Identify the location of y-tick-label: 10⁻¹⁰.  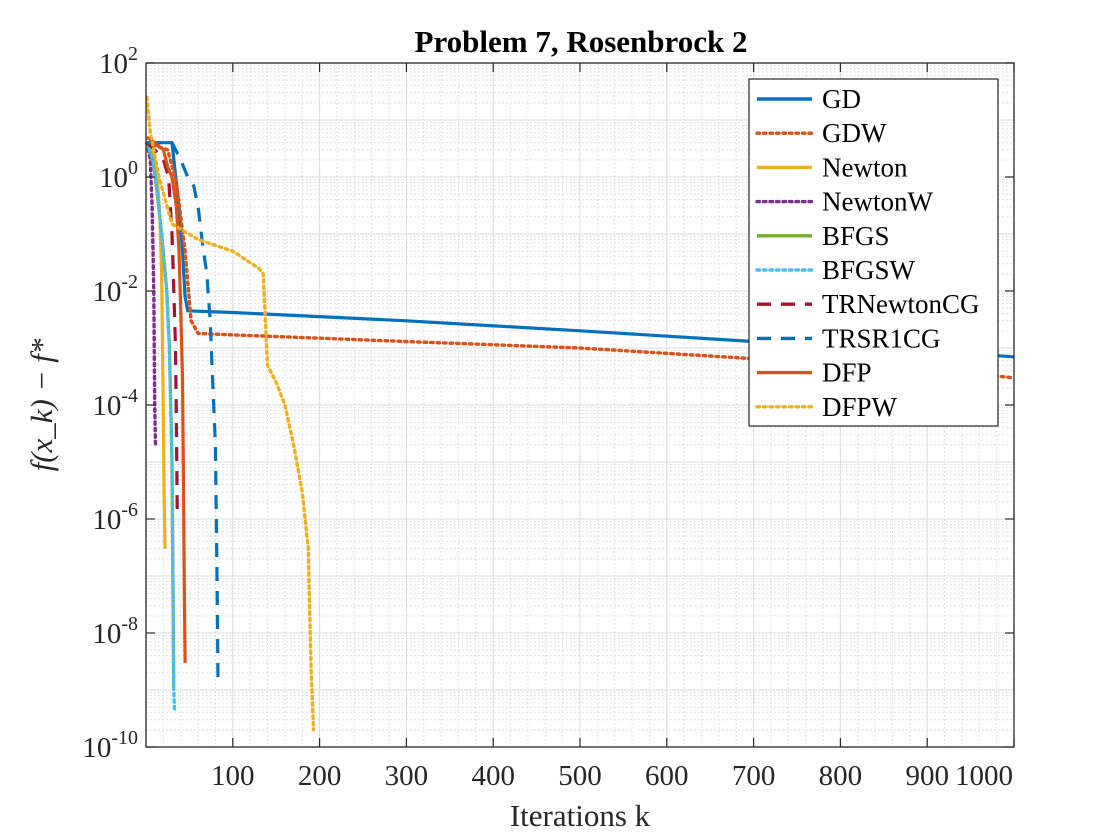
(110, 745).